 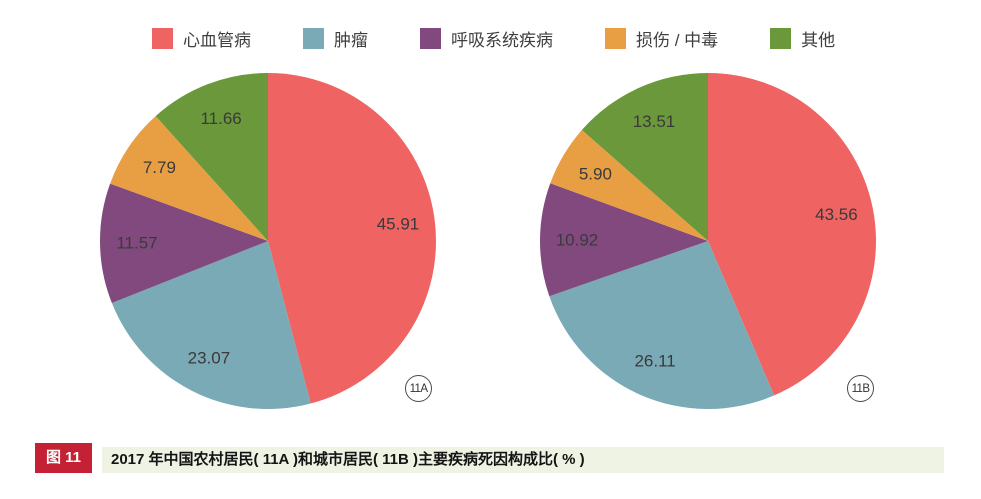 I want to click on legend-label: 其他, so click(x=818, y=40).